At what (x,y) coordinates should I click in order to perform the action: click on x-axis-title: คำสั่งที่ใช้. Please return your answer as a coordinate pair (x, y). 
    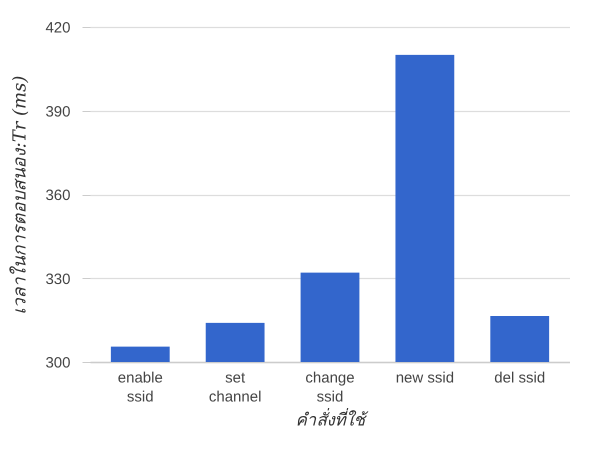
    Looking at the image, I should click on (332, 419).